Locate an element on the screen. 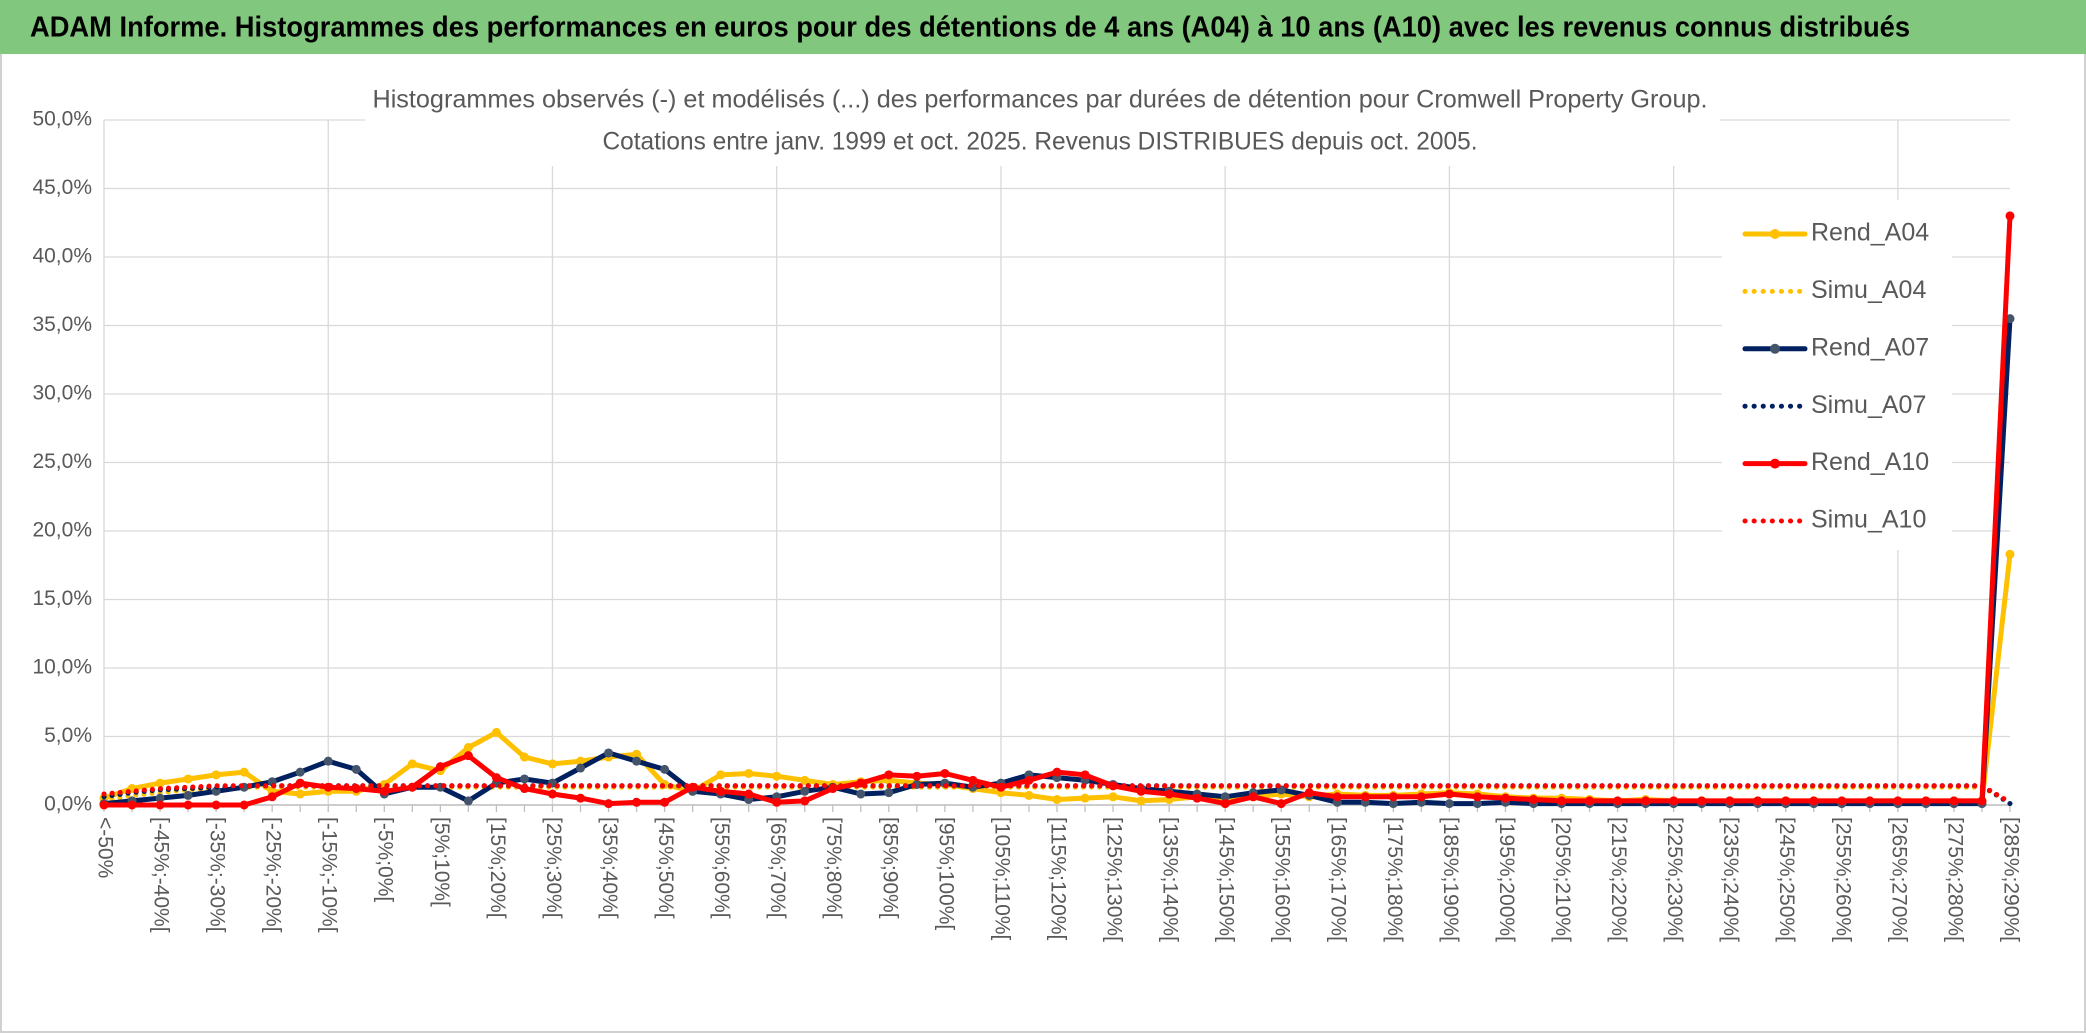 This screenshot has width=2086, height=1033. legend-label: Simu_A04 is located at coordinates (1868, 290).